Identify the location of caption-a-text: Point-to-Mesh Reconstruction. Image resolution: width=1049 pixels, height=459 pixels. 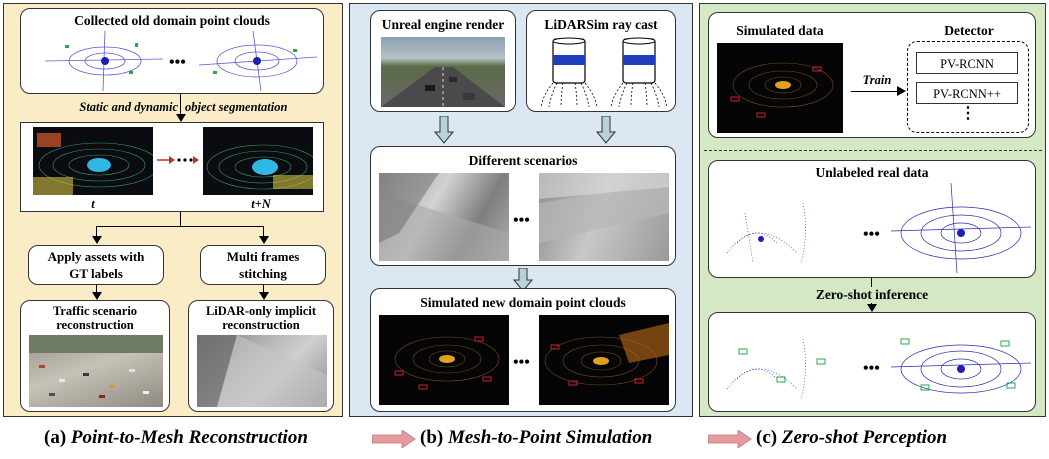
(189, 437).